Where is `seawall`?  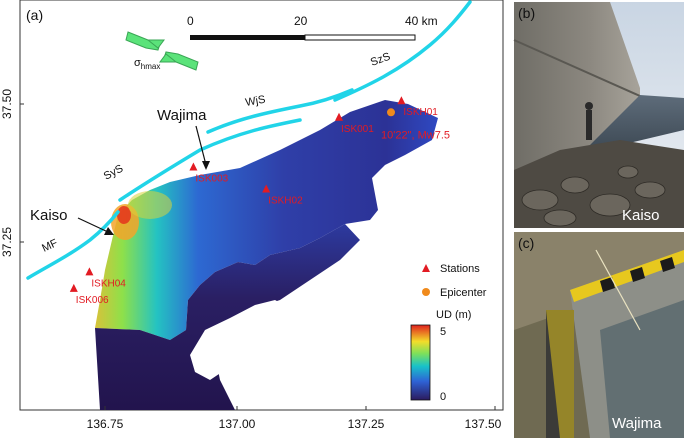 seawall is located at coordinates (577, 96).